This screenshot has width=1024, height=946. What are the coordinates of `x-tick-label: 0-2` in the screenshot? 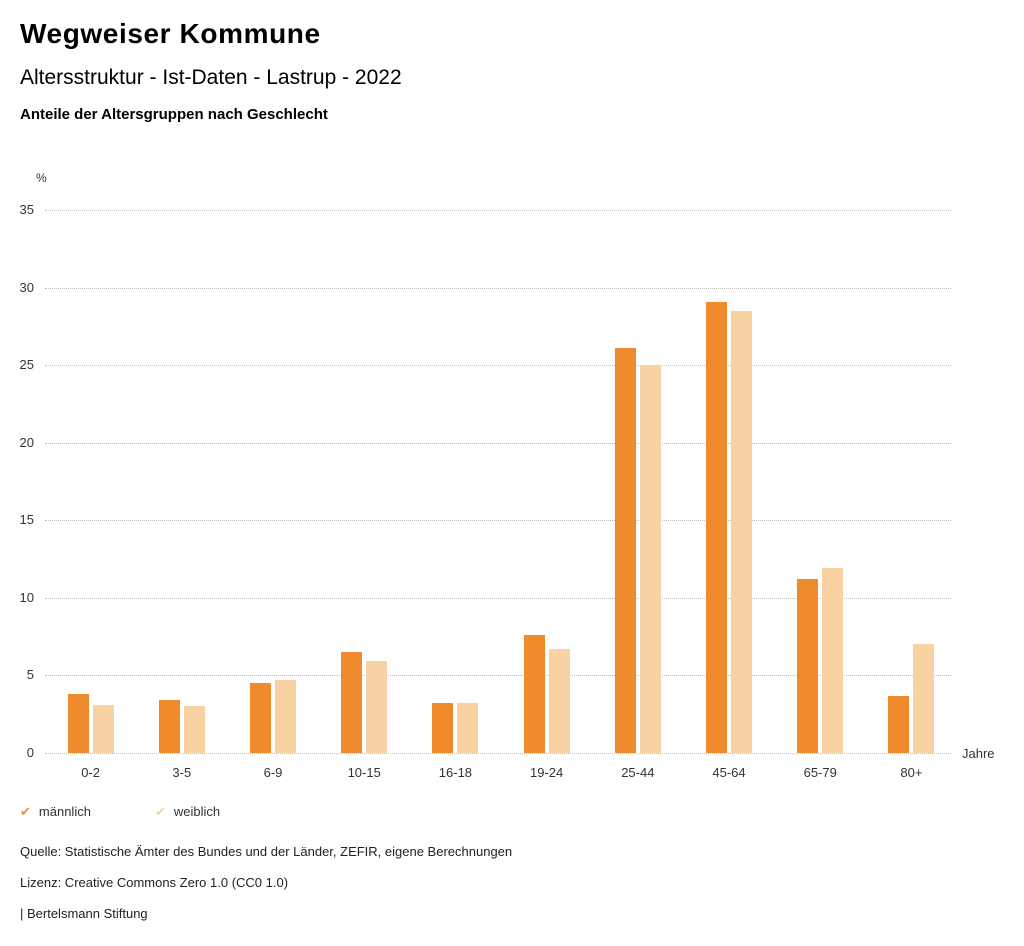 It's located at (90, 772).